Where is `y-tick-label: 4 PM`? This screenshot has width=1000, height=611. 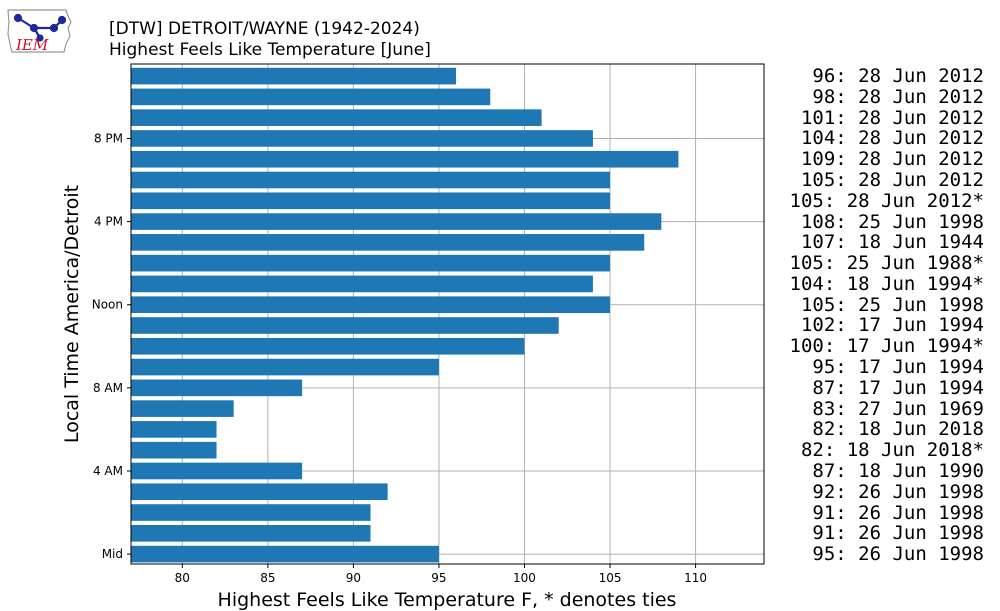 y-tick-label: 4 PM is located at coordinates (108, 222).